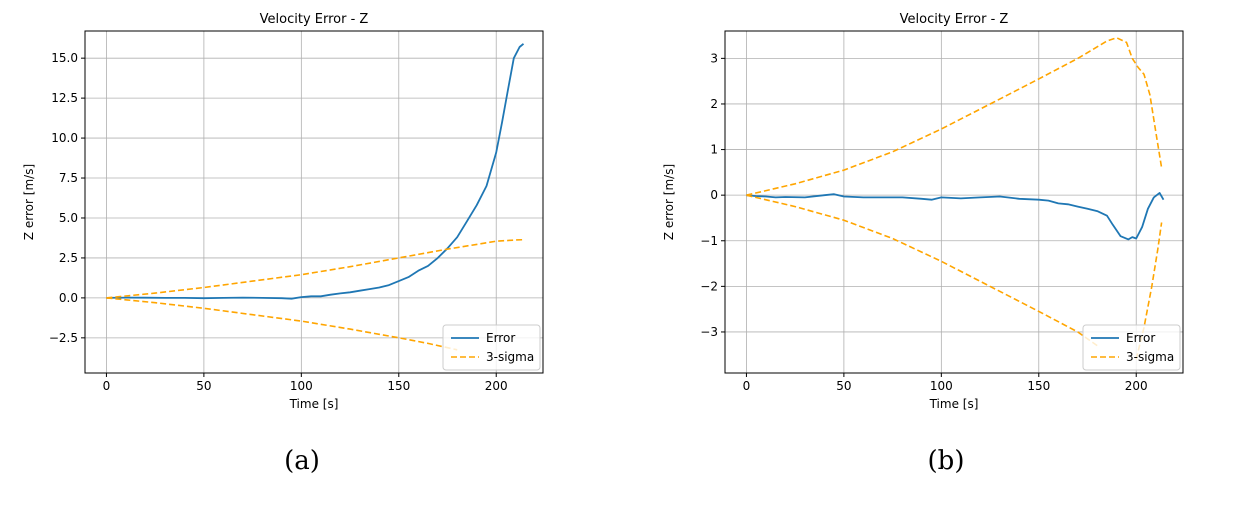  What do you see at coordinates (946, 461) in the screenshot?
I see `caption-b: (b)` at bounding box center [946, 461].